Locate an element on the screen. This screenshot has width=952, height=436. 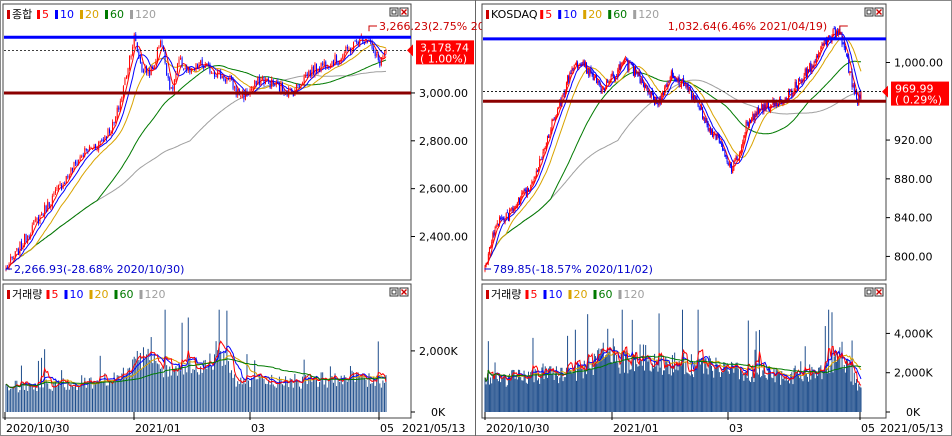
kosdaq-volume-restore-button is located at coordinates (869, 292).